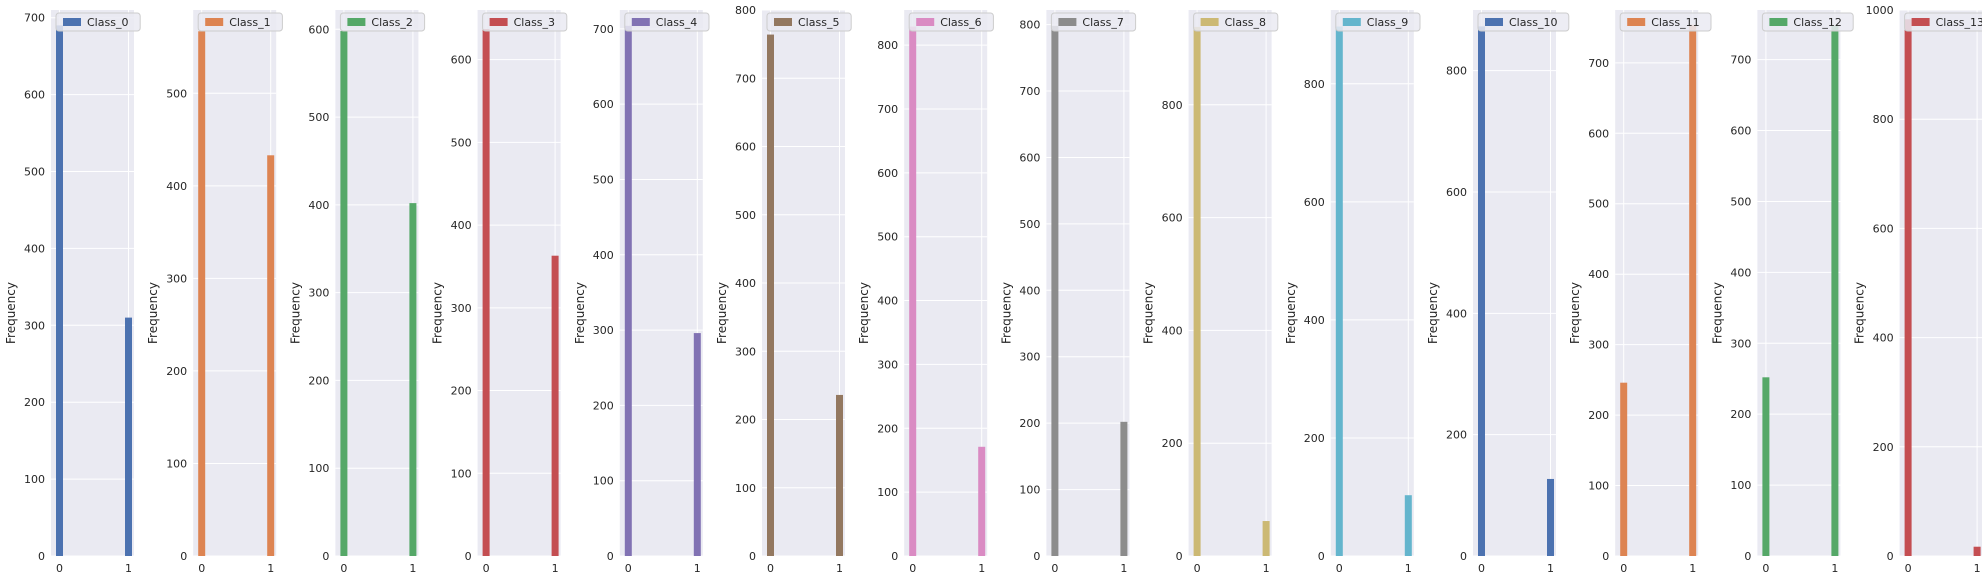 Image resolution: width=1982 pixels, height=583 pixels. Describe the element at coordinates (461, 308) in the screenshot. I see `y-tick-label: 300` at that location.